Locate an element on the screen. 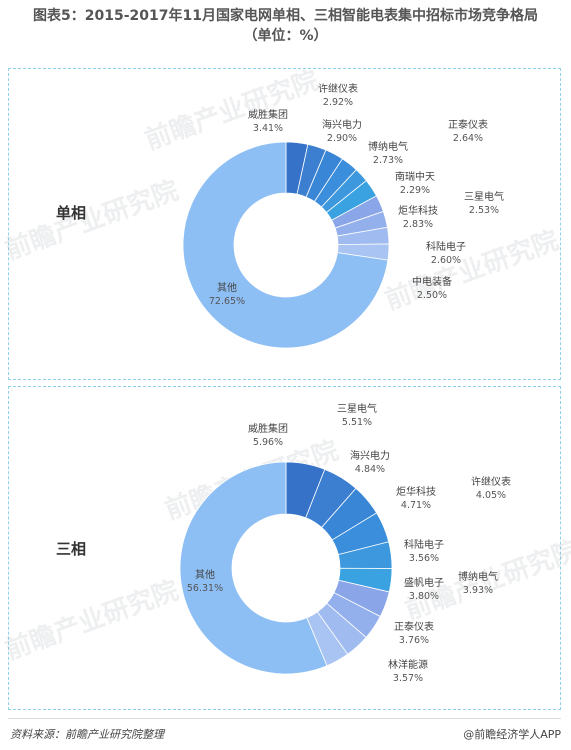 Image resolution: width=571 pixels, height=750 pixels. slice-value-label: 2.53% is located at coordinates (484, 210).